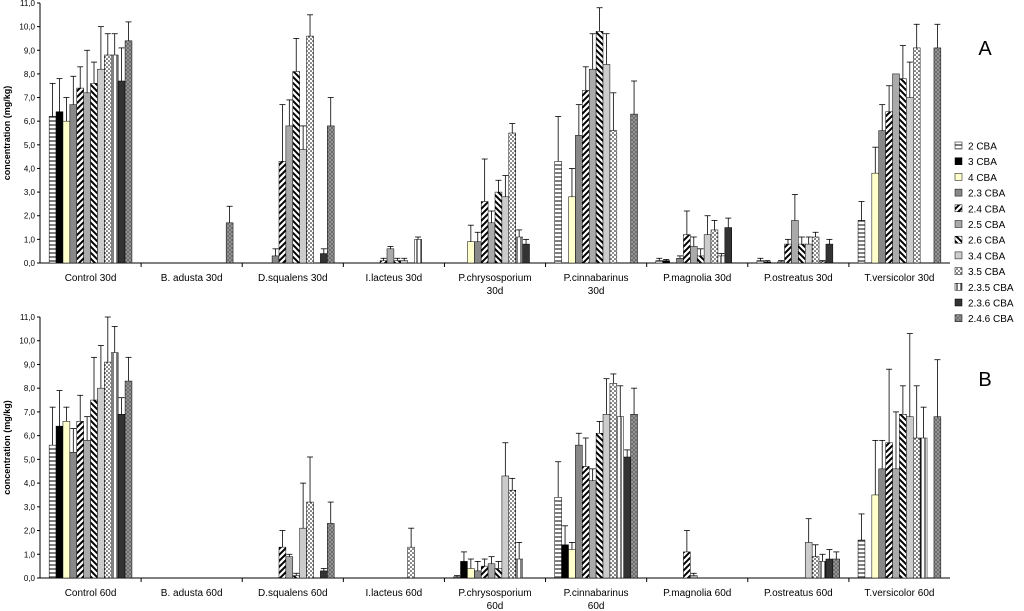 Image resolution: width=1024 pixels, height=611 pixels. What do you see at coordinates (987, 209) in the screenshot?
I see `legend-label: 2.4 CBA` at bounding box center [987, 209].